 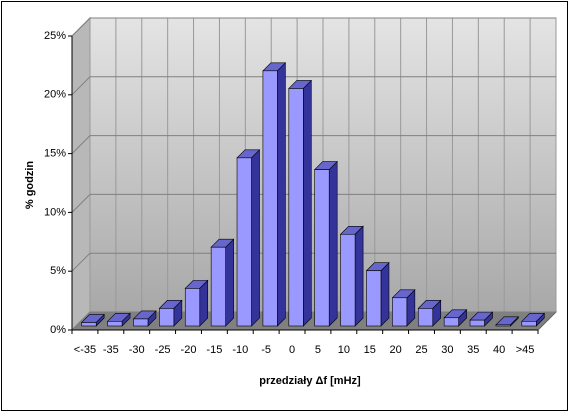 What do you see at coordinates (266, 350) in the screenshot?
I see `x-tick-label: -5` at bounding box center [266, 350].